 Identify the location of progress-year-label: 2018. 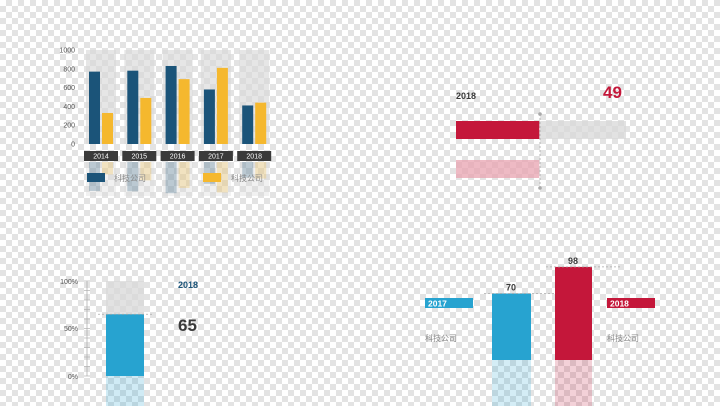
(466, 96).